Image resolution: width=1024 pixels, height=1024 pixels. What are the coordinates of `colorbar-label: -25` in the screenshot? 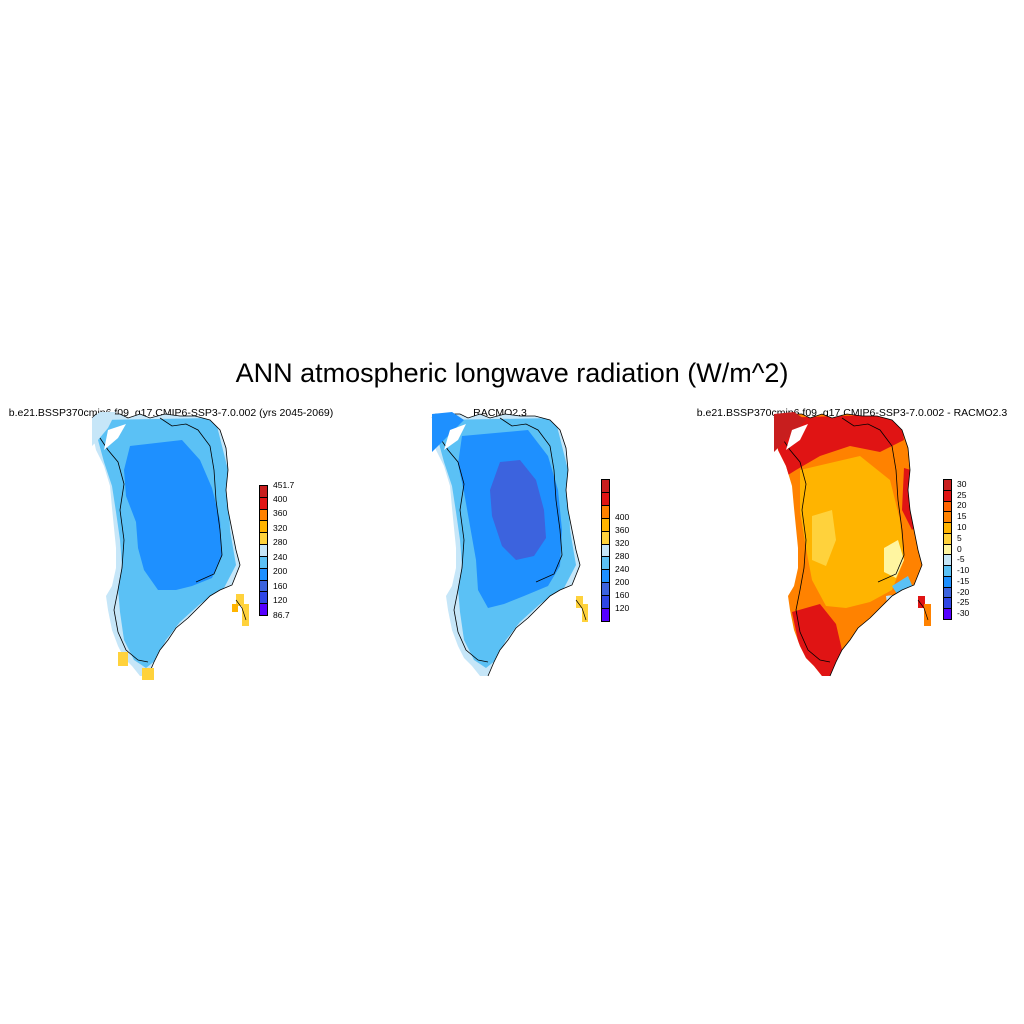 It's located at (963, 602).